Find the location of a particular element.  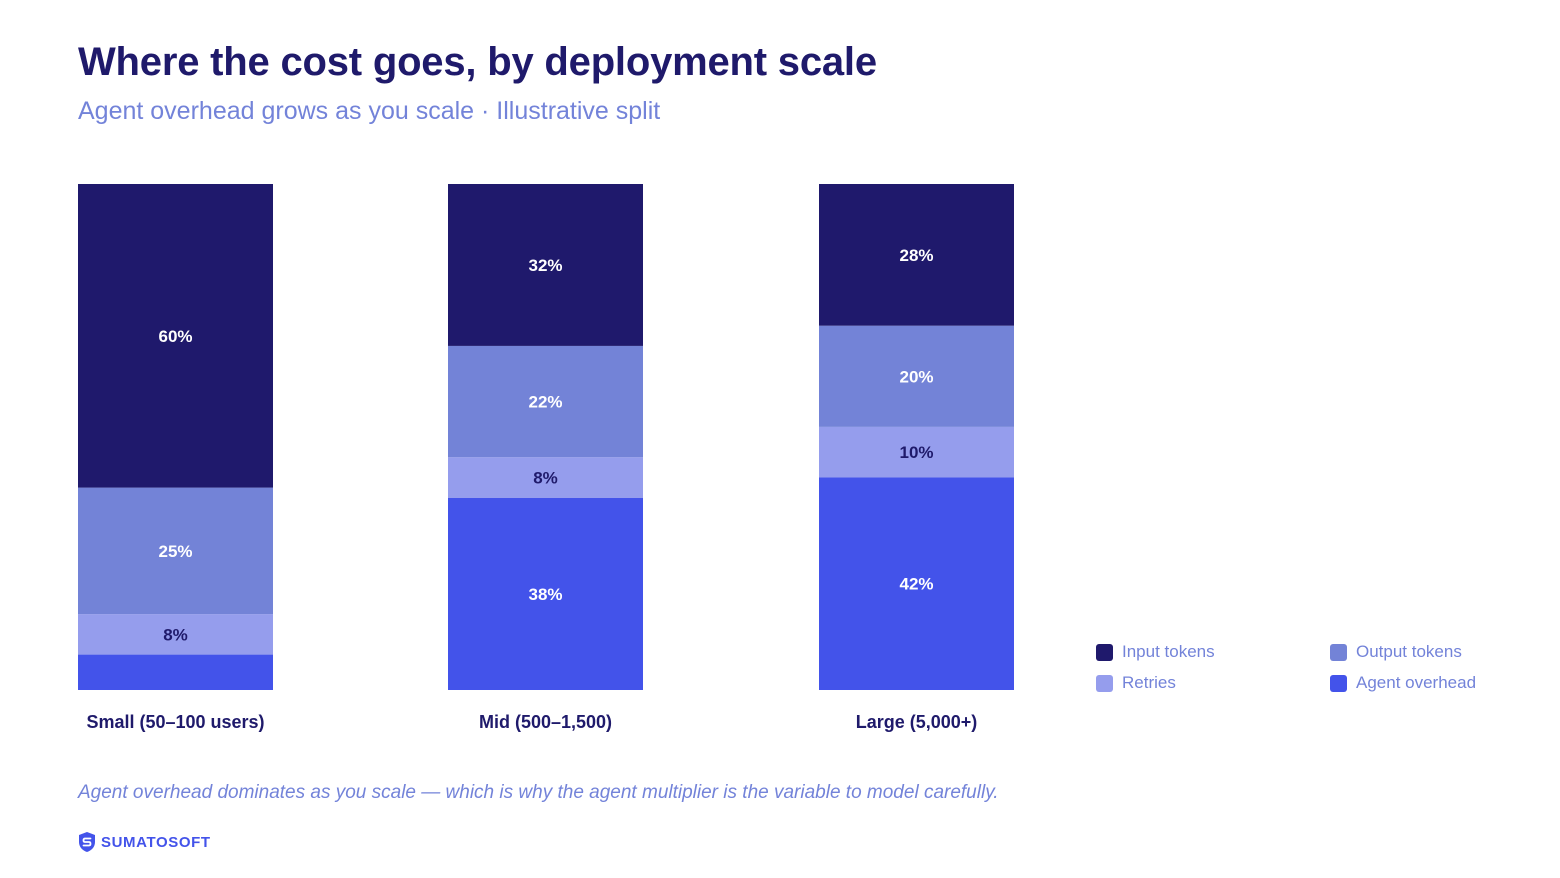

data-label: 60% is located at coordinates (175, 336).